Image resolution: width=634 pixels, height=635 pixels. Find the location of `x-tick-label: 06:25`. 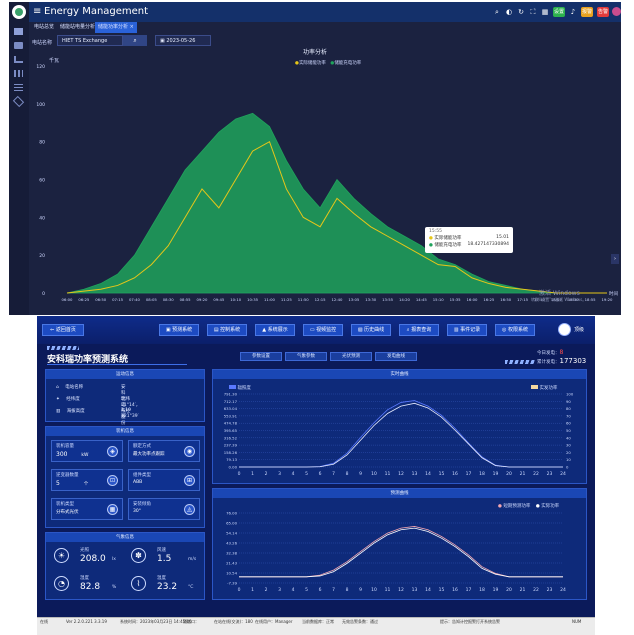

x-tick-label: 06:25 is located at coordinates (84, 299).